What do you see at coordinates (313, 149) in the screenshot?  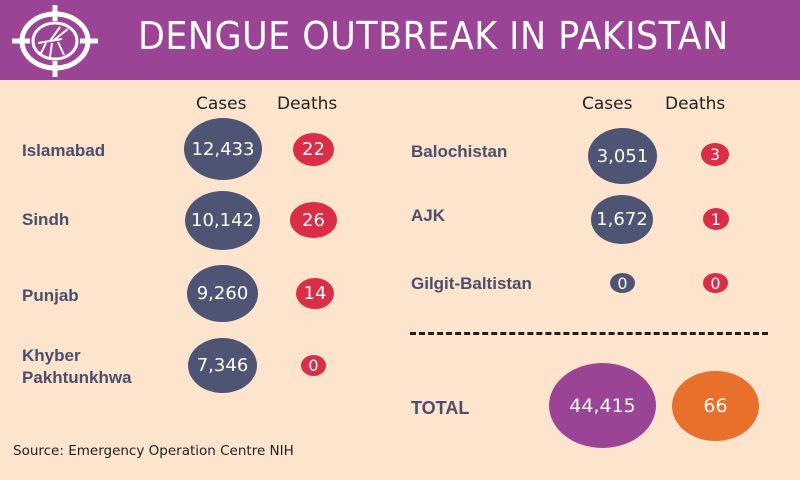 I see `deaths-bubble: 22` at bounding box center [313, 149].